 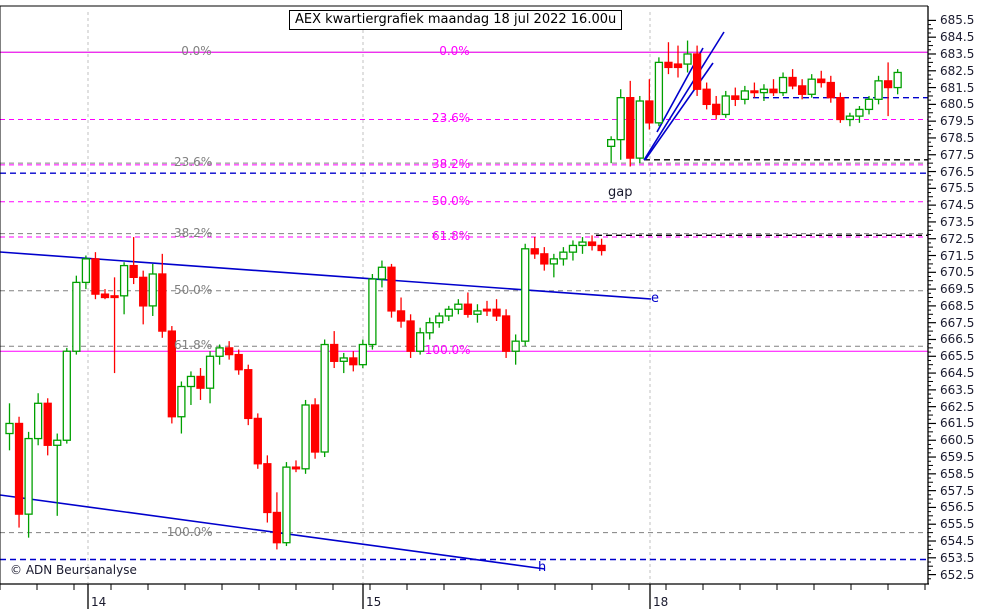 What do you see at coordinates (957, 37) in the screenshot?
I see `price-axis-tick-label: 684.5` at bounding box center [957, 37].